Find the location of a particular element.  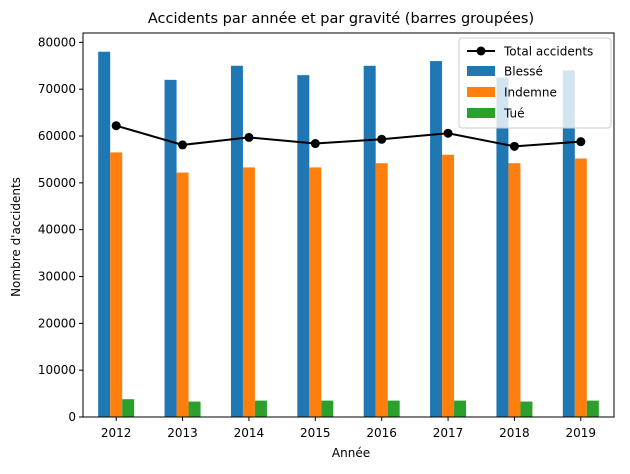

y-tick-label: 50000 is located at coordinates (57, 183).